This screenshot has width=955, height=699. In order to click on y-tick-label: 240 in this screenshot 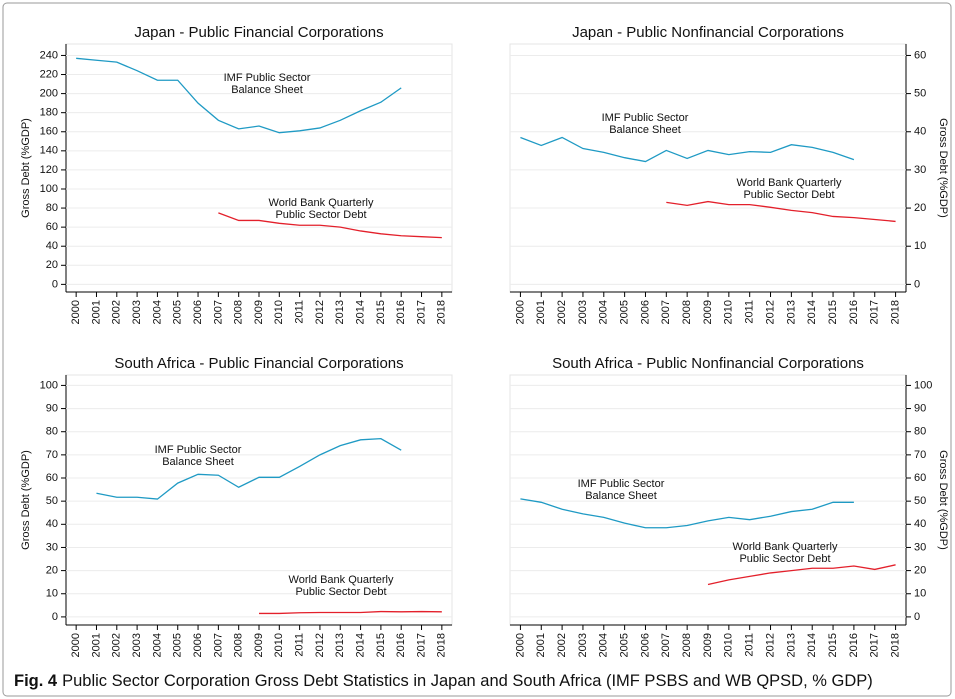, I will do `click(49, 55)`.